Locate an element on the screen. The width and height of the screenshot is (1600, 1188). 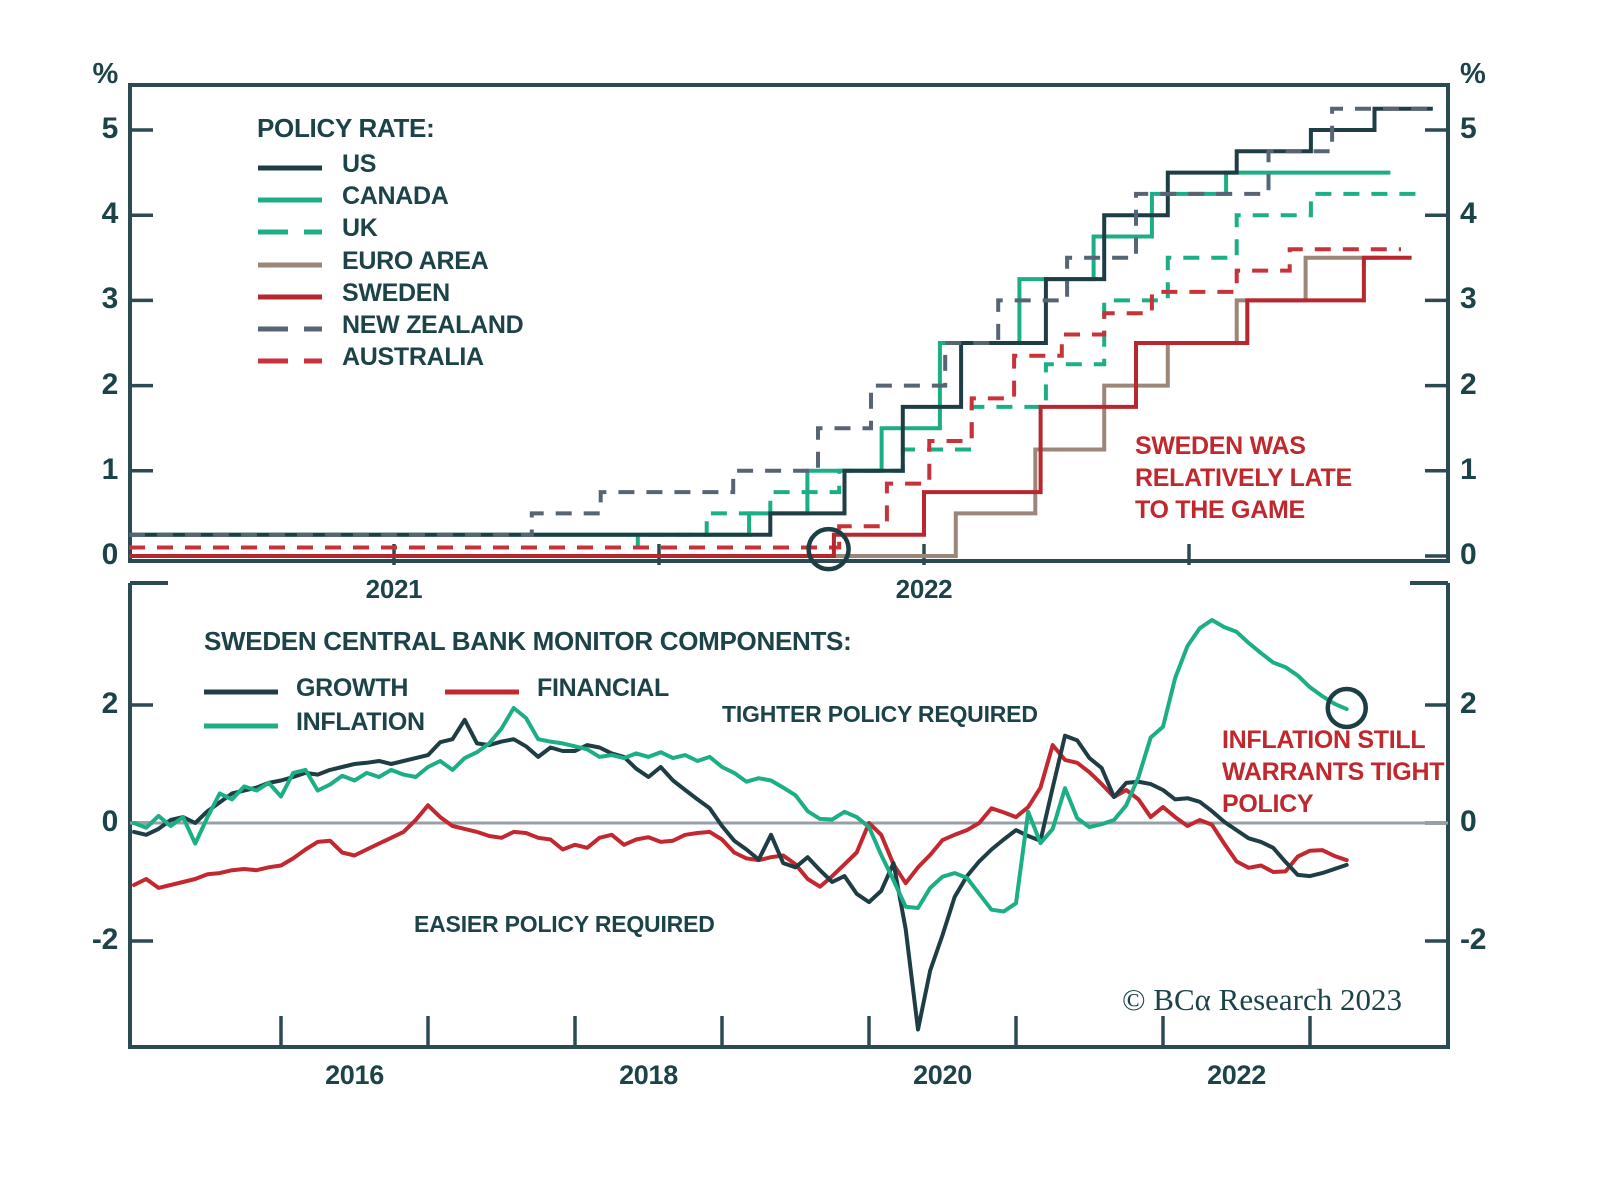
legend-label-canada: CANADA is located at coordinates (395, 196).